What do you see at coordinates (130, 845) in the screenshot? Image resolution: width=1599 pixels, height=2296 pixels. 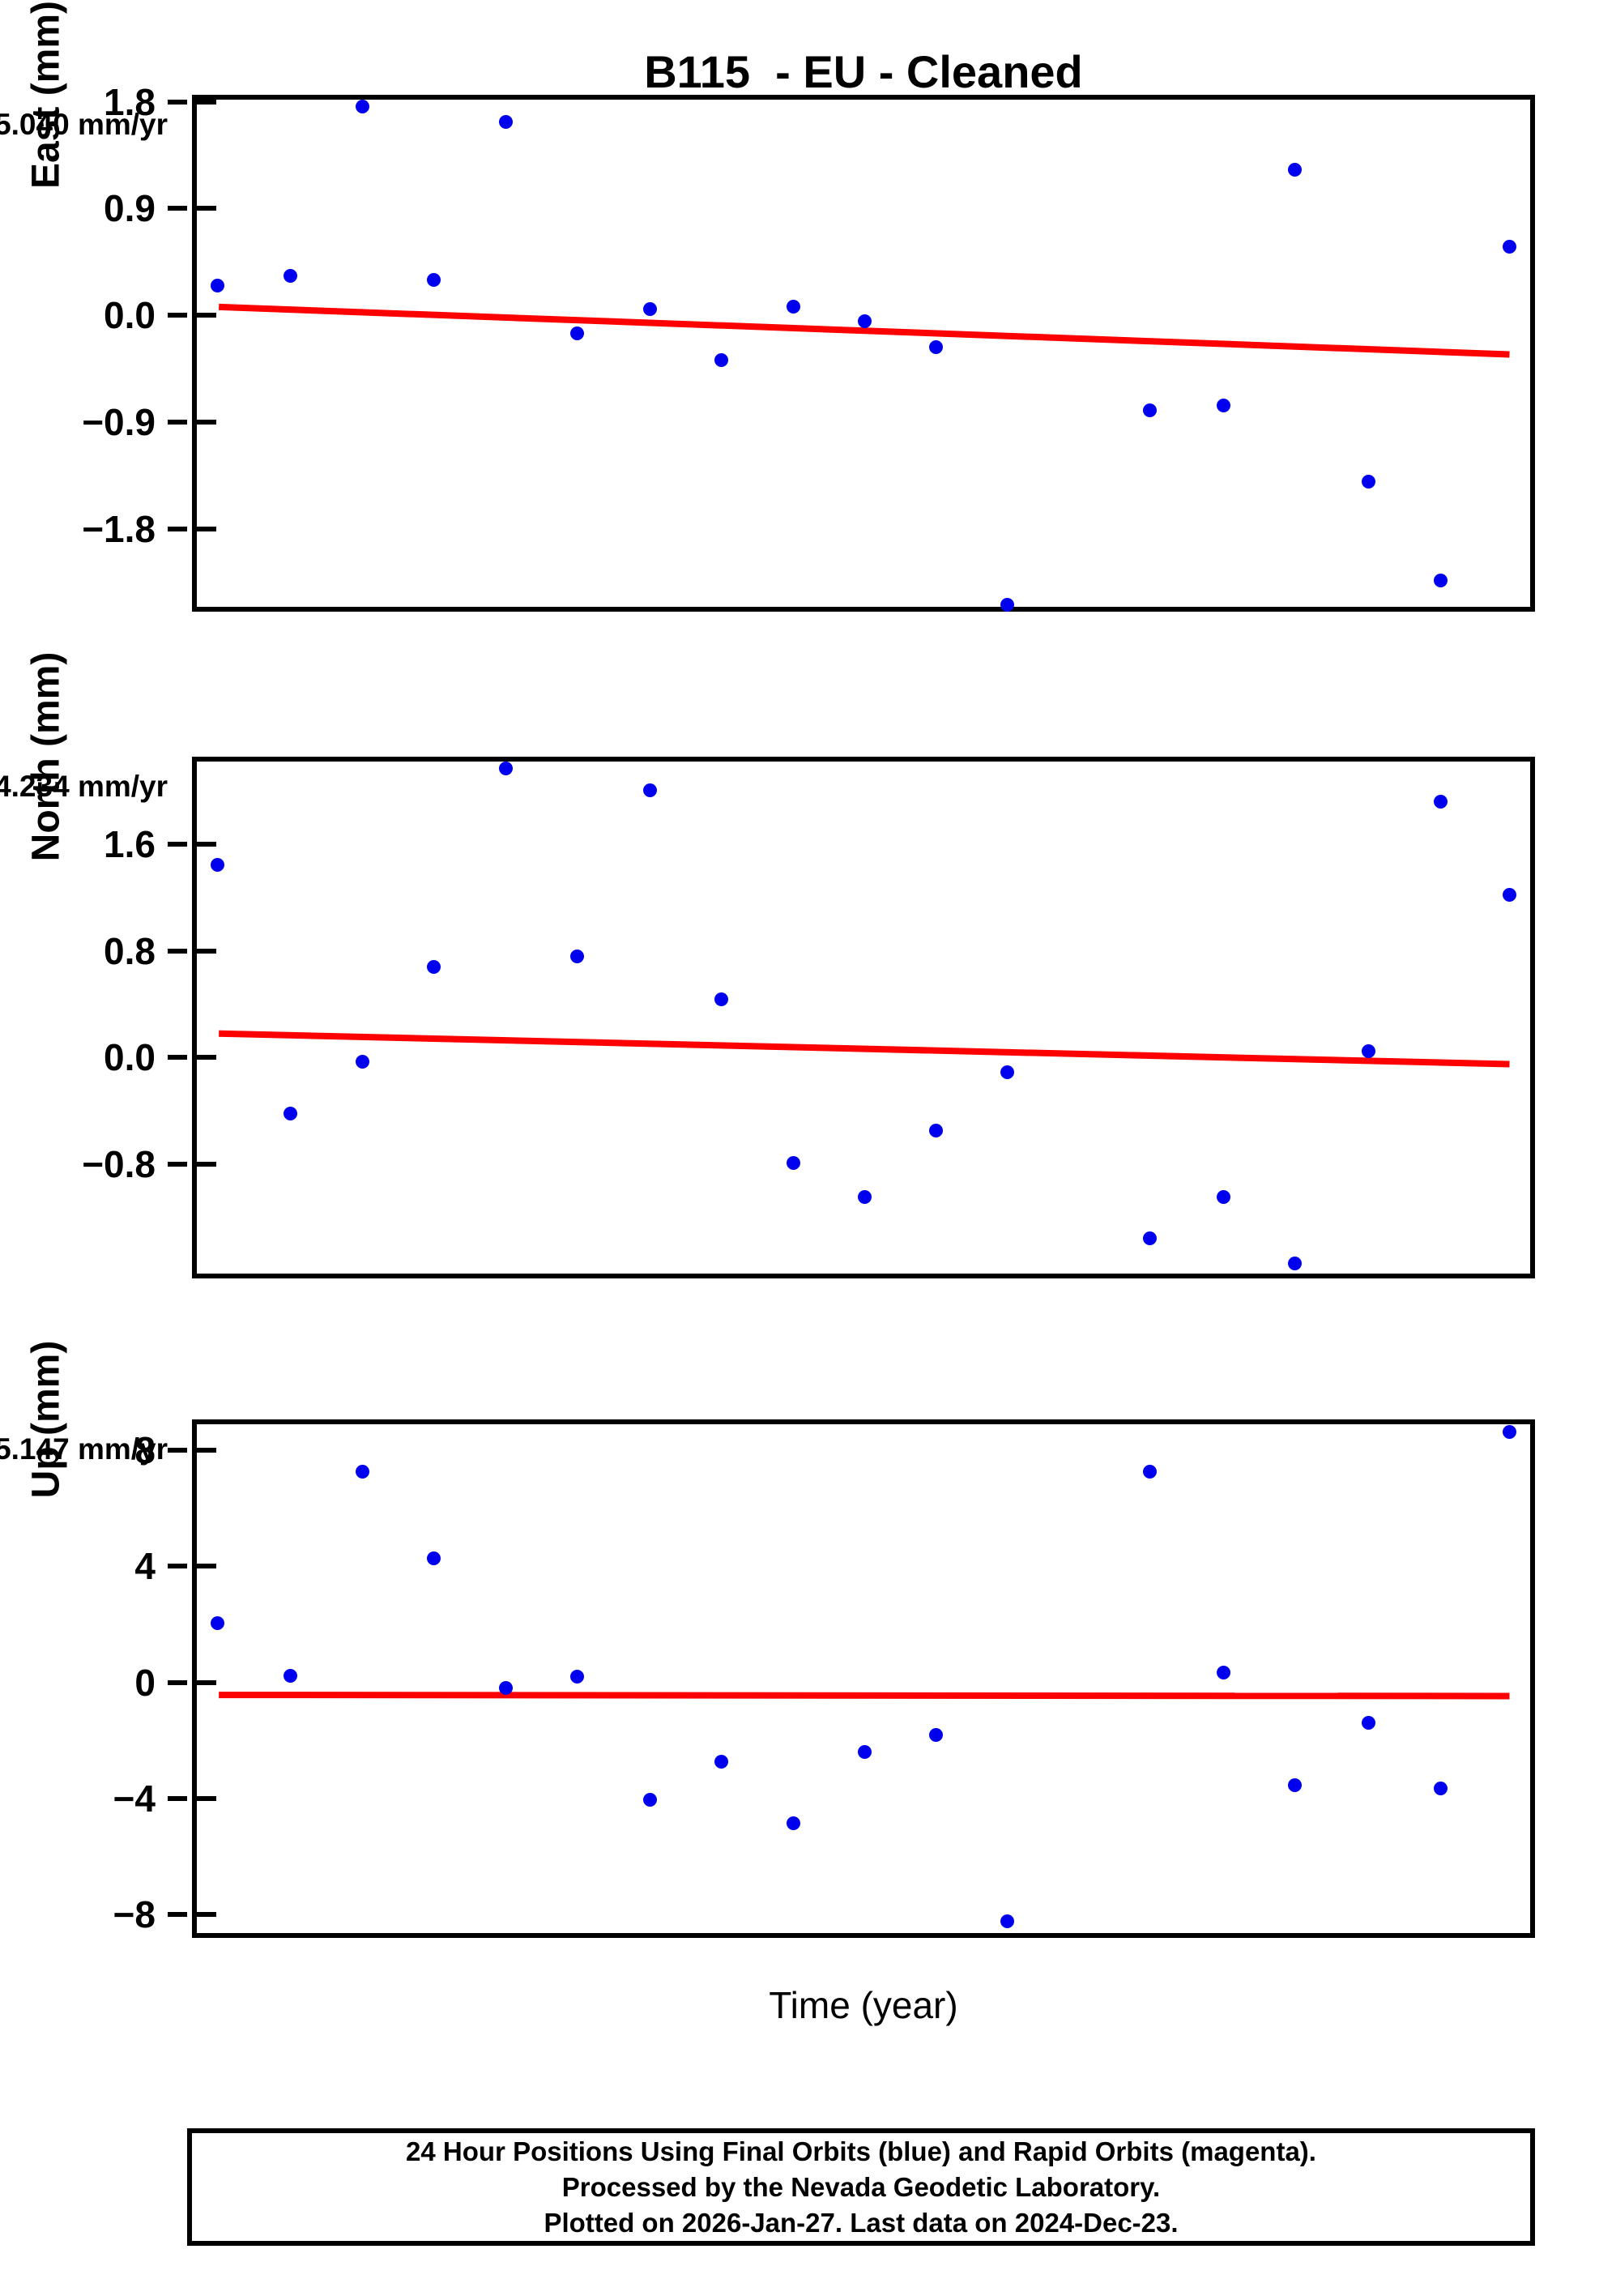 I see `y-tick-label: 1.6` at bounding box center [130, 845].